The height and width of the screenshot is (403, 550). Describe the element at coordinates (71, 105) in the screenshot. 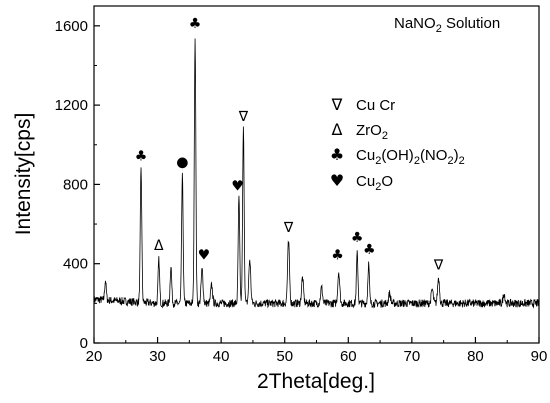

I see `y-tick-label: 1200` at that location.